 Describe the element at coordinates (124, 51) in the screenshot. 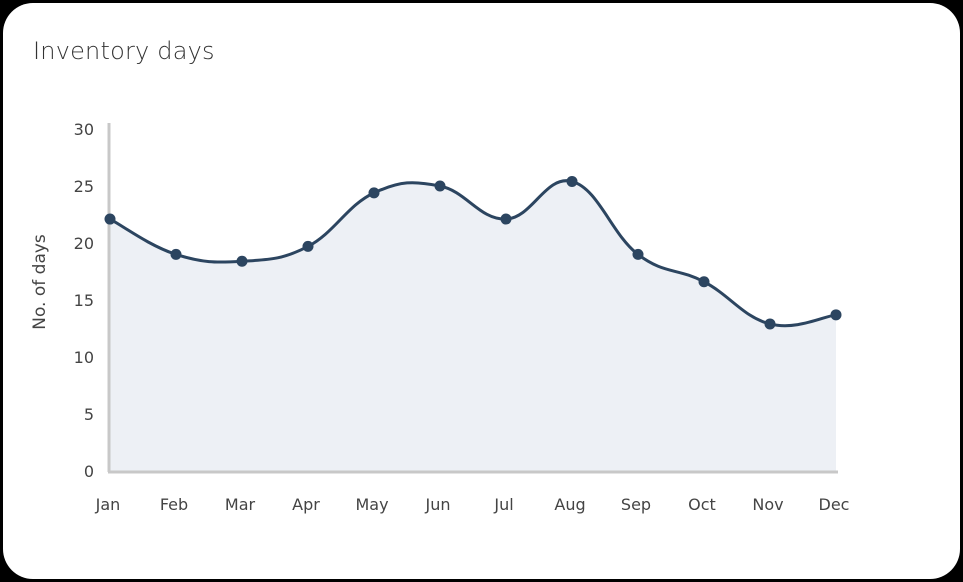

I see `chart-title: Inventory days` at that location.